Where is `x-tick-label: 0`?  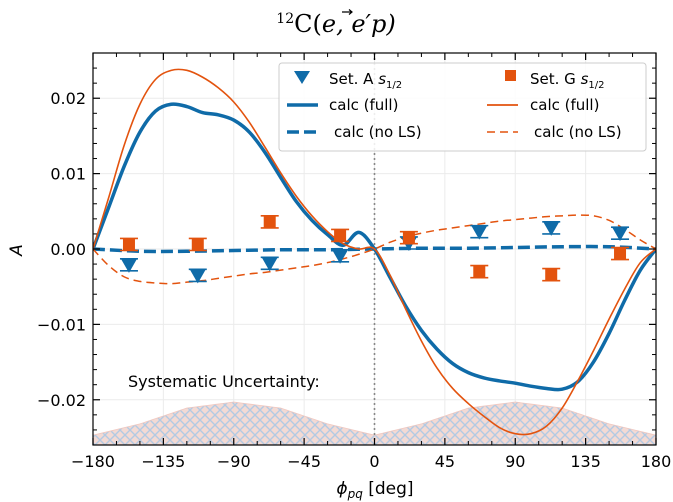 x-tick-label: 0 is located at coordinates (374, 461).